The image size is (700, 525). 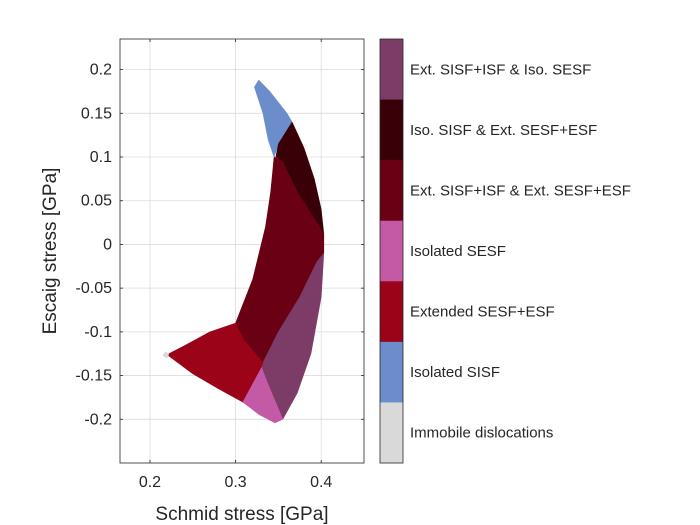 What do you see at coordinates (391, 130) in the screenshot?
I see `colorbar-swatch-iso-sisf-ext-sesf-esf` at bounding box center [391, 130].